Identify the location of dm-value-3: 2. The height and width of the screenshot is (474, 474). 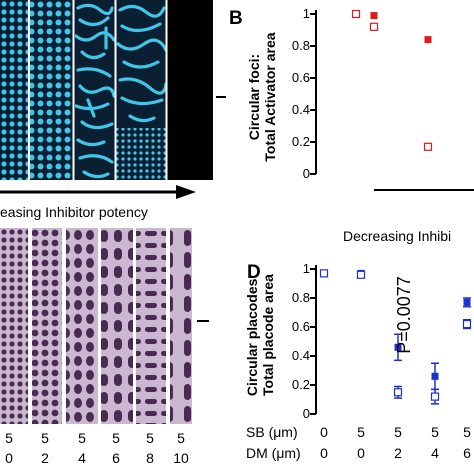
(398, 453).